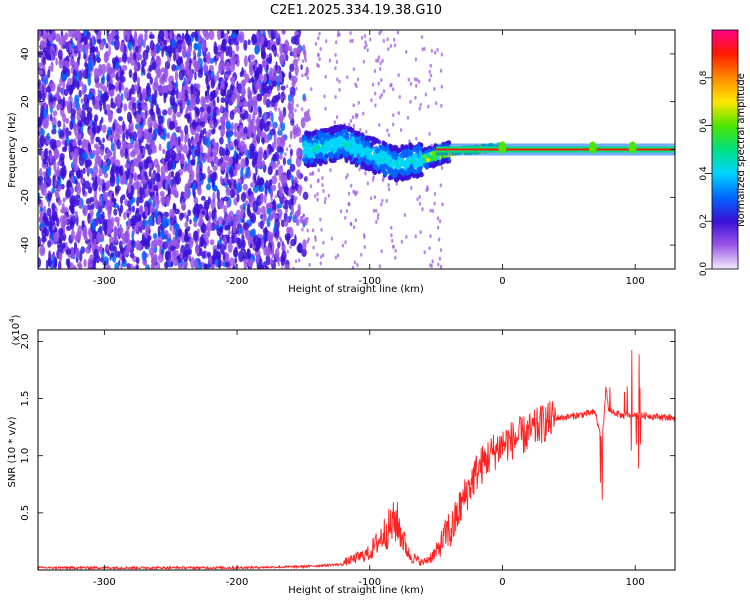 The width and height of the screenshot is (750, 600). Describe the element at coordinates (369, 582) in the screenshot. I see `snr-xtick-label: -100` at that location.